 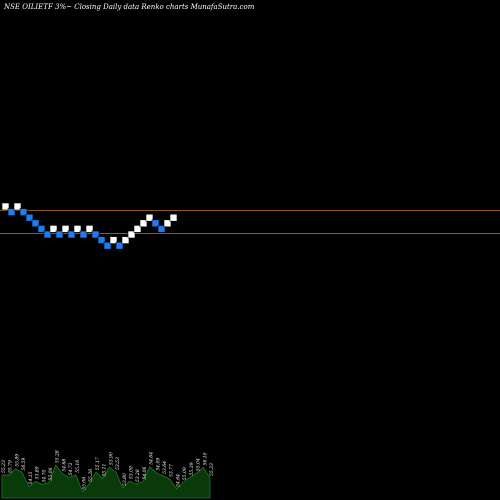 What do you see at coordinates (91, 475) in the screenshot?
I see `volume-label: 55.26` at bounding box center [91, 475].